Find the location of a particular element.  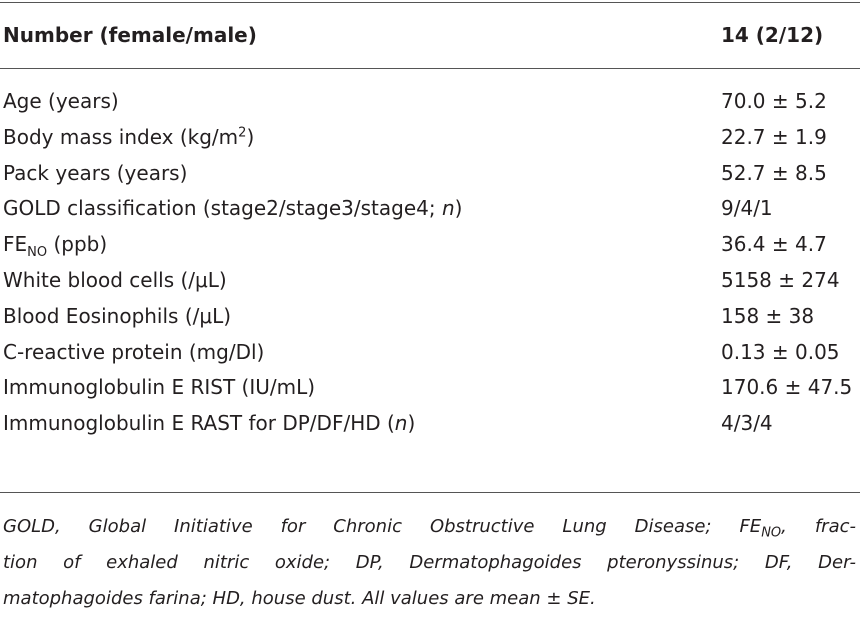

text-run: Blood Eosinophils (/μL) is located at coordinates (117, 315).